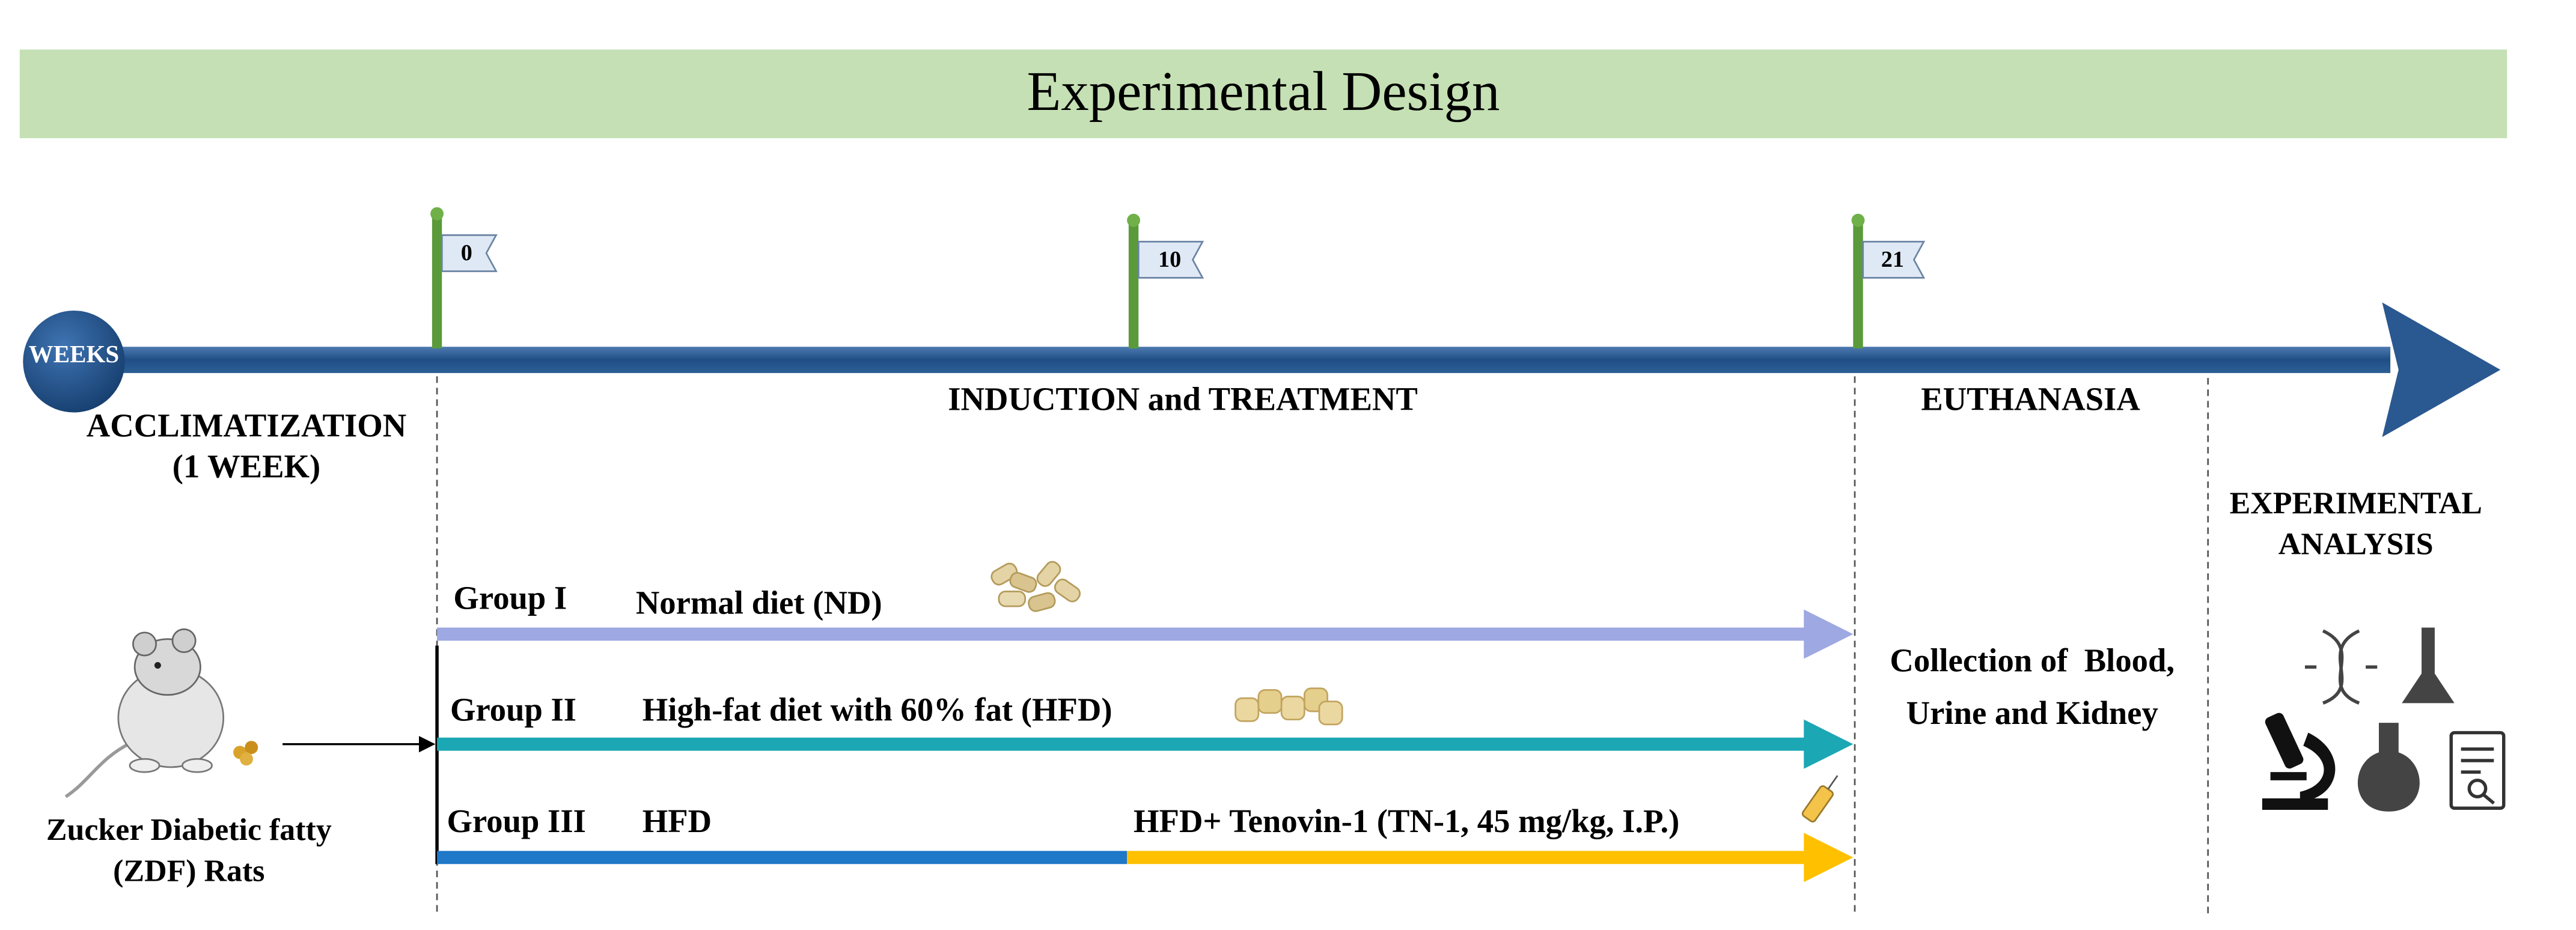 The image size is (2576, 930). I want to click on weeks-badge, so click(74, 362).